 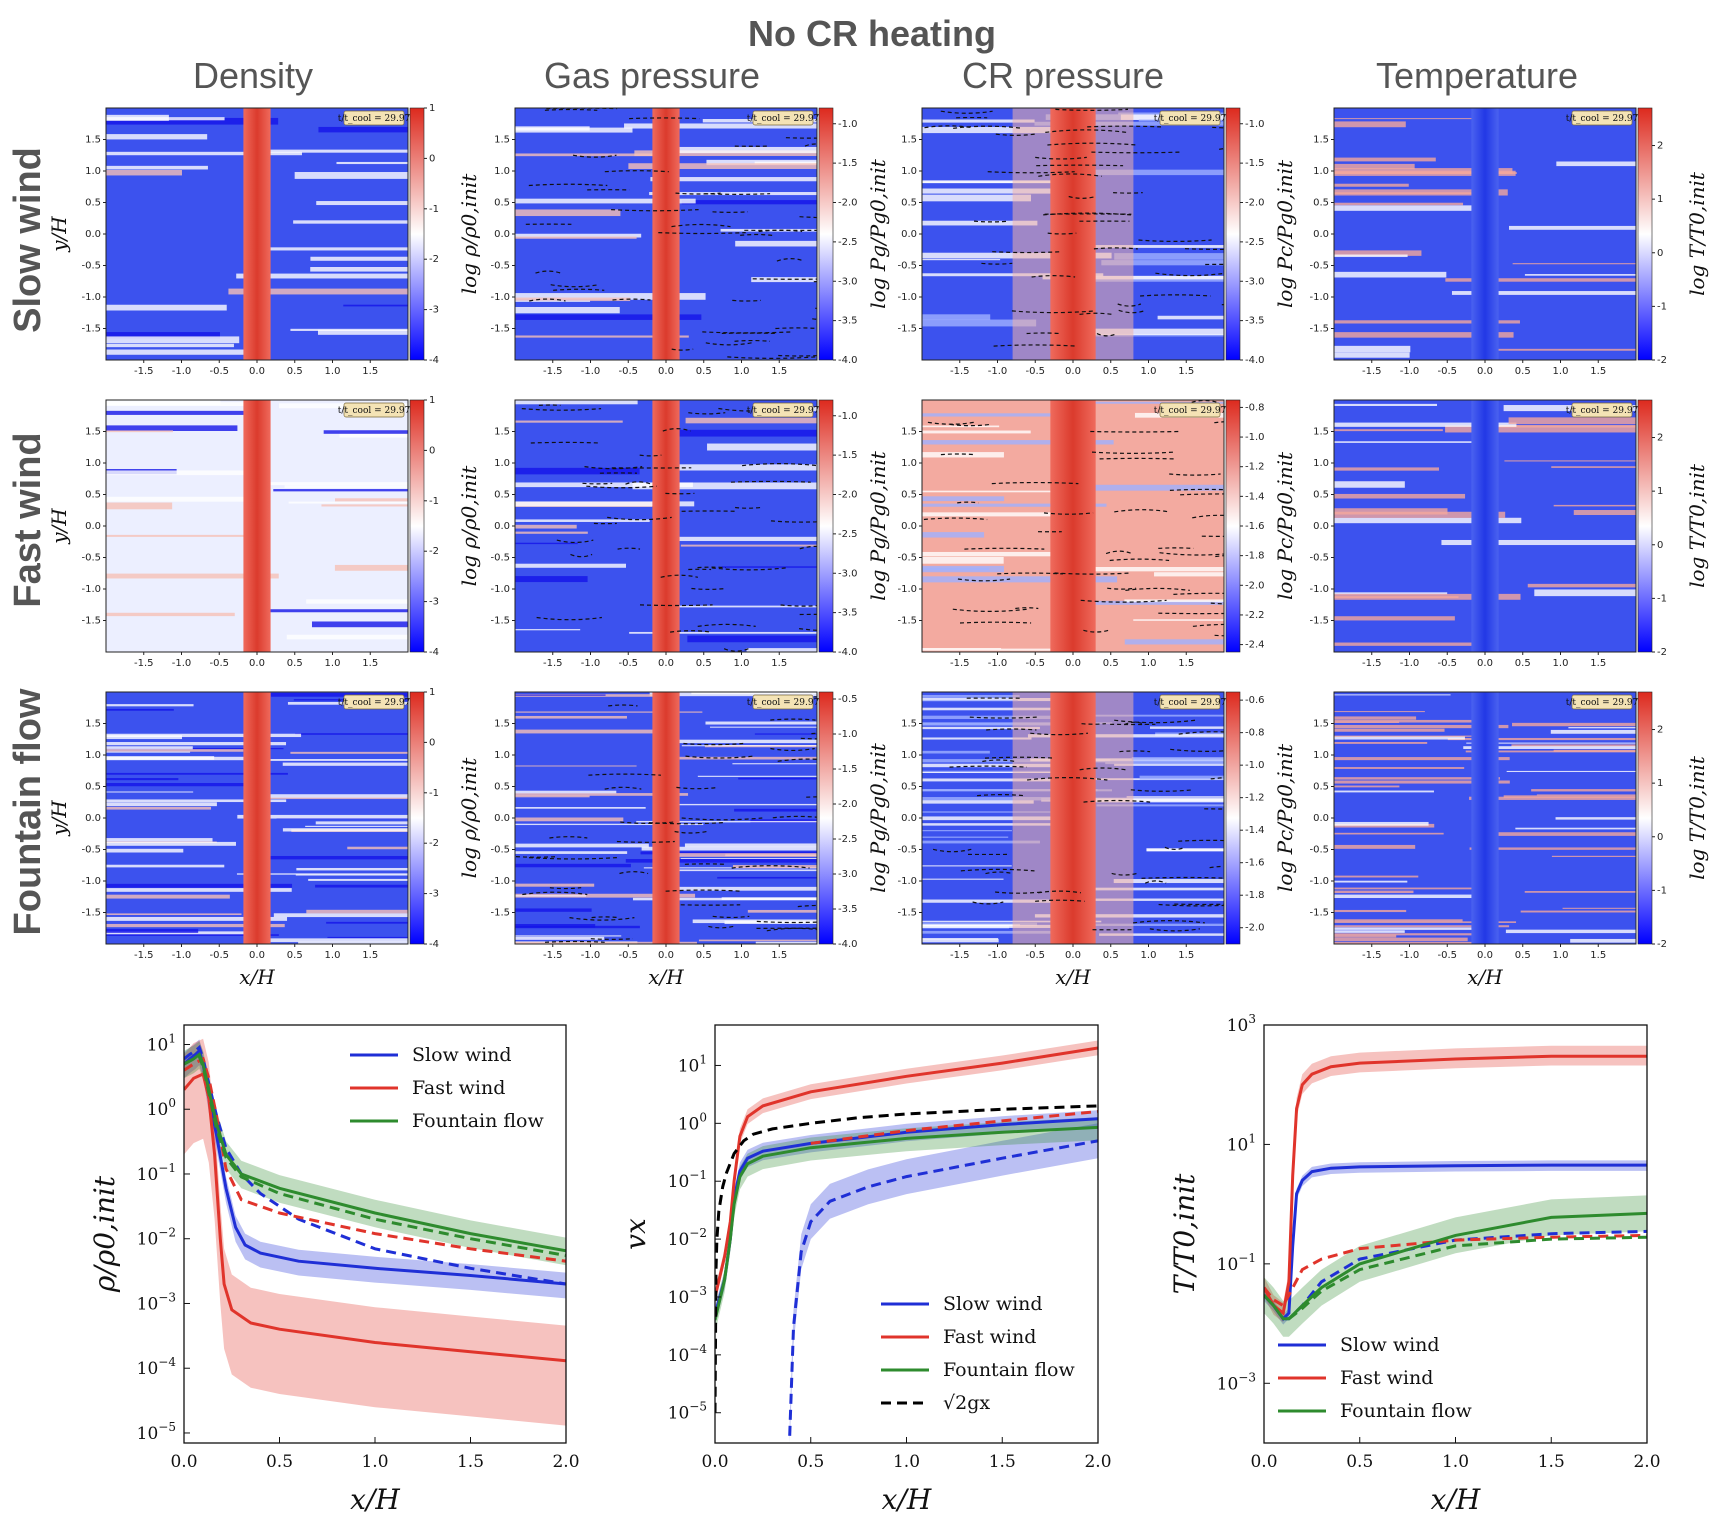 I want to click on colorbar-tick-label: -2, so click(x=1662, y=944).